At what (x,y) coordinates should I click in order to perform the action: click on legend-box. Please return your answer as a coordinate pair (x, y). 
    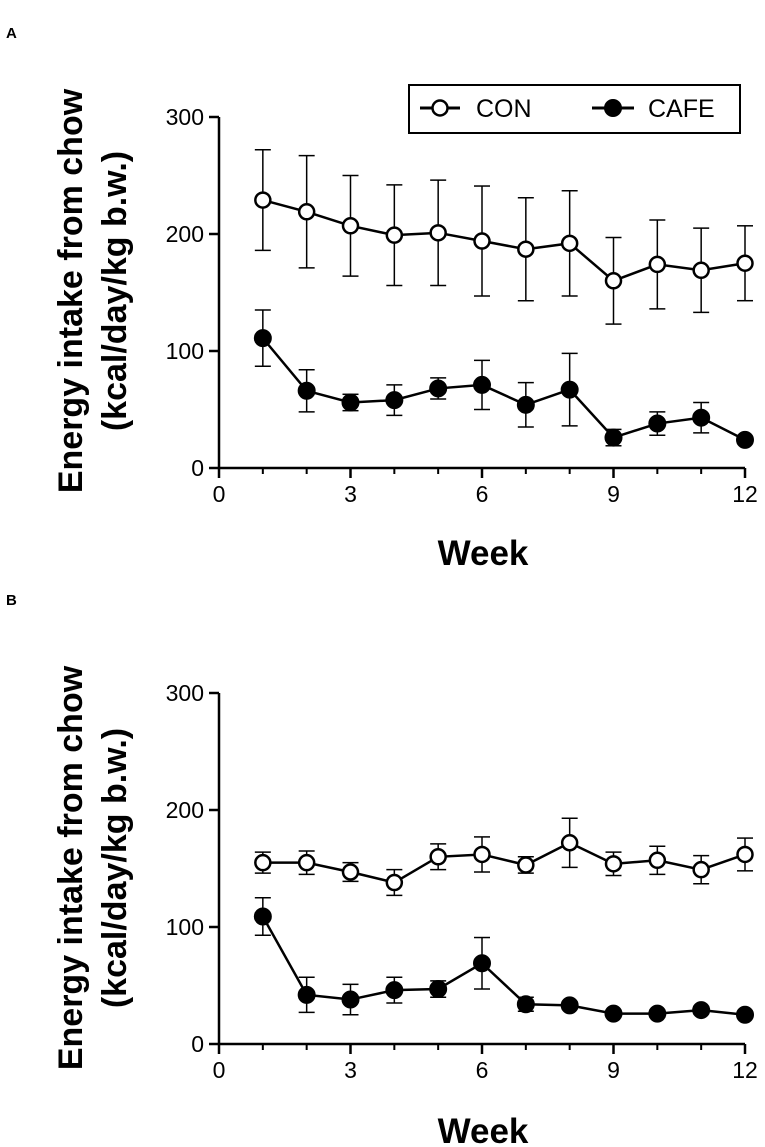
    Looking at the image, I should click on (574, 109).